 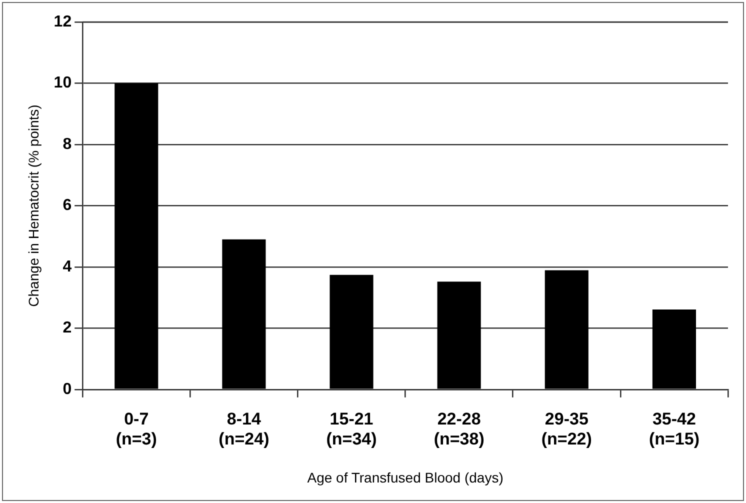 I want to click on x-axis-title: Age of Transfused Blood (days), so click(x=405, y=477).